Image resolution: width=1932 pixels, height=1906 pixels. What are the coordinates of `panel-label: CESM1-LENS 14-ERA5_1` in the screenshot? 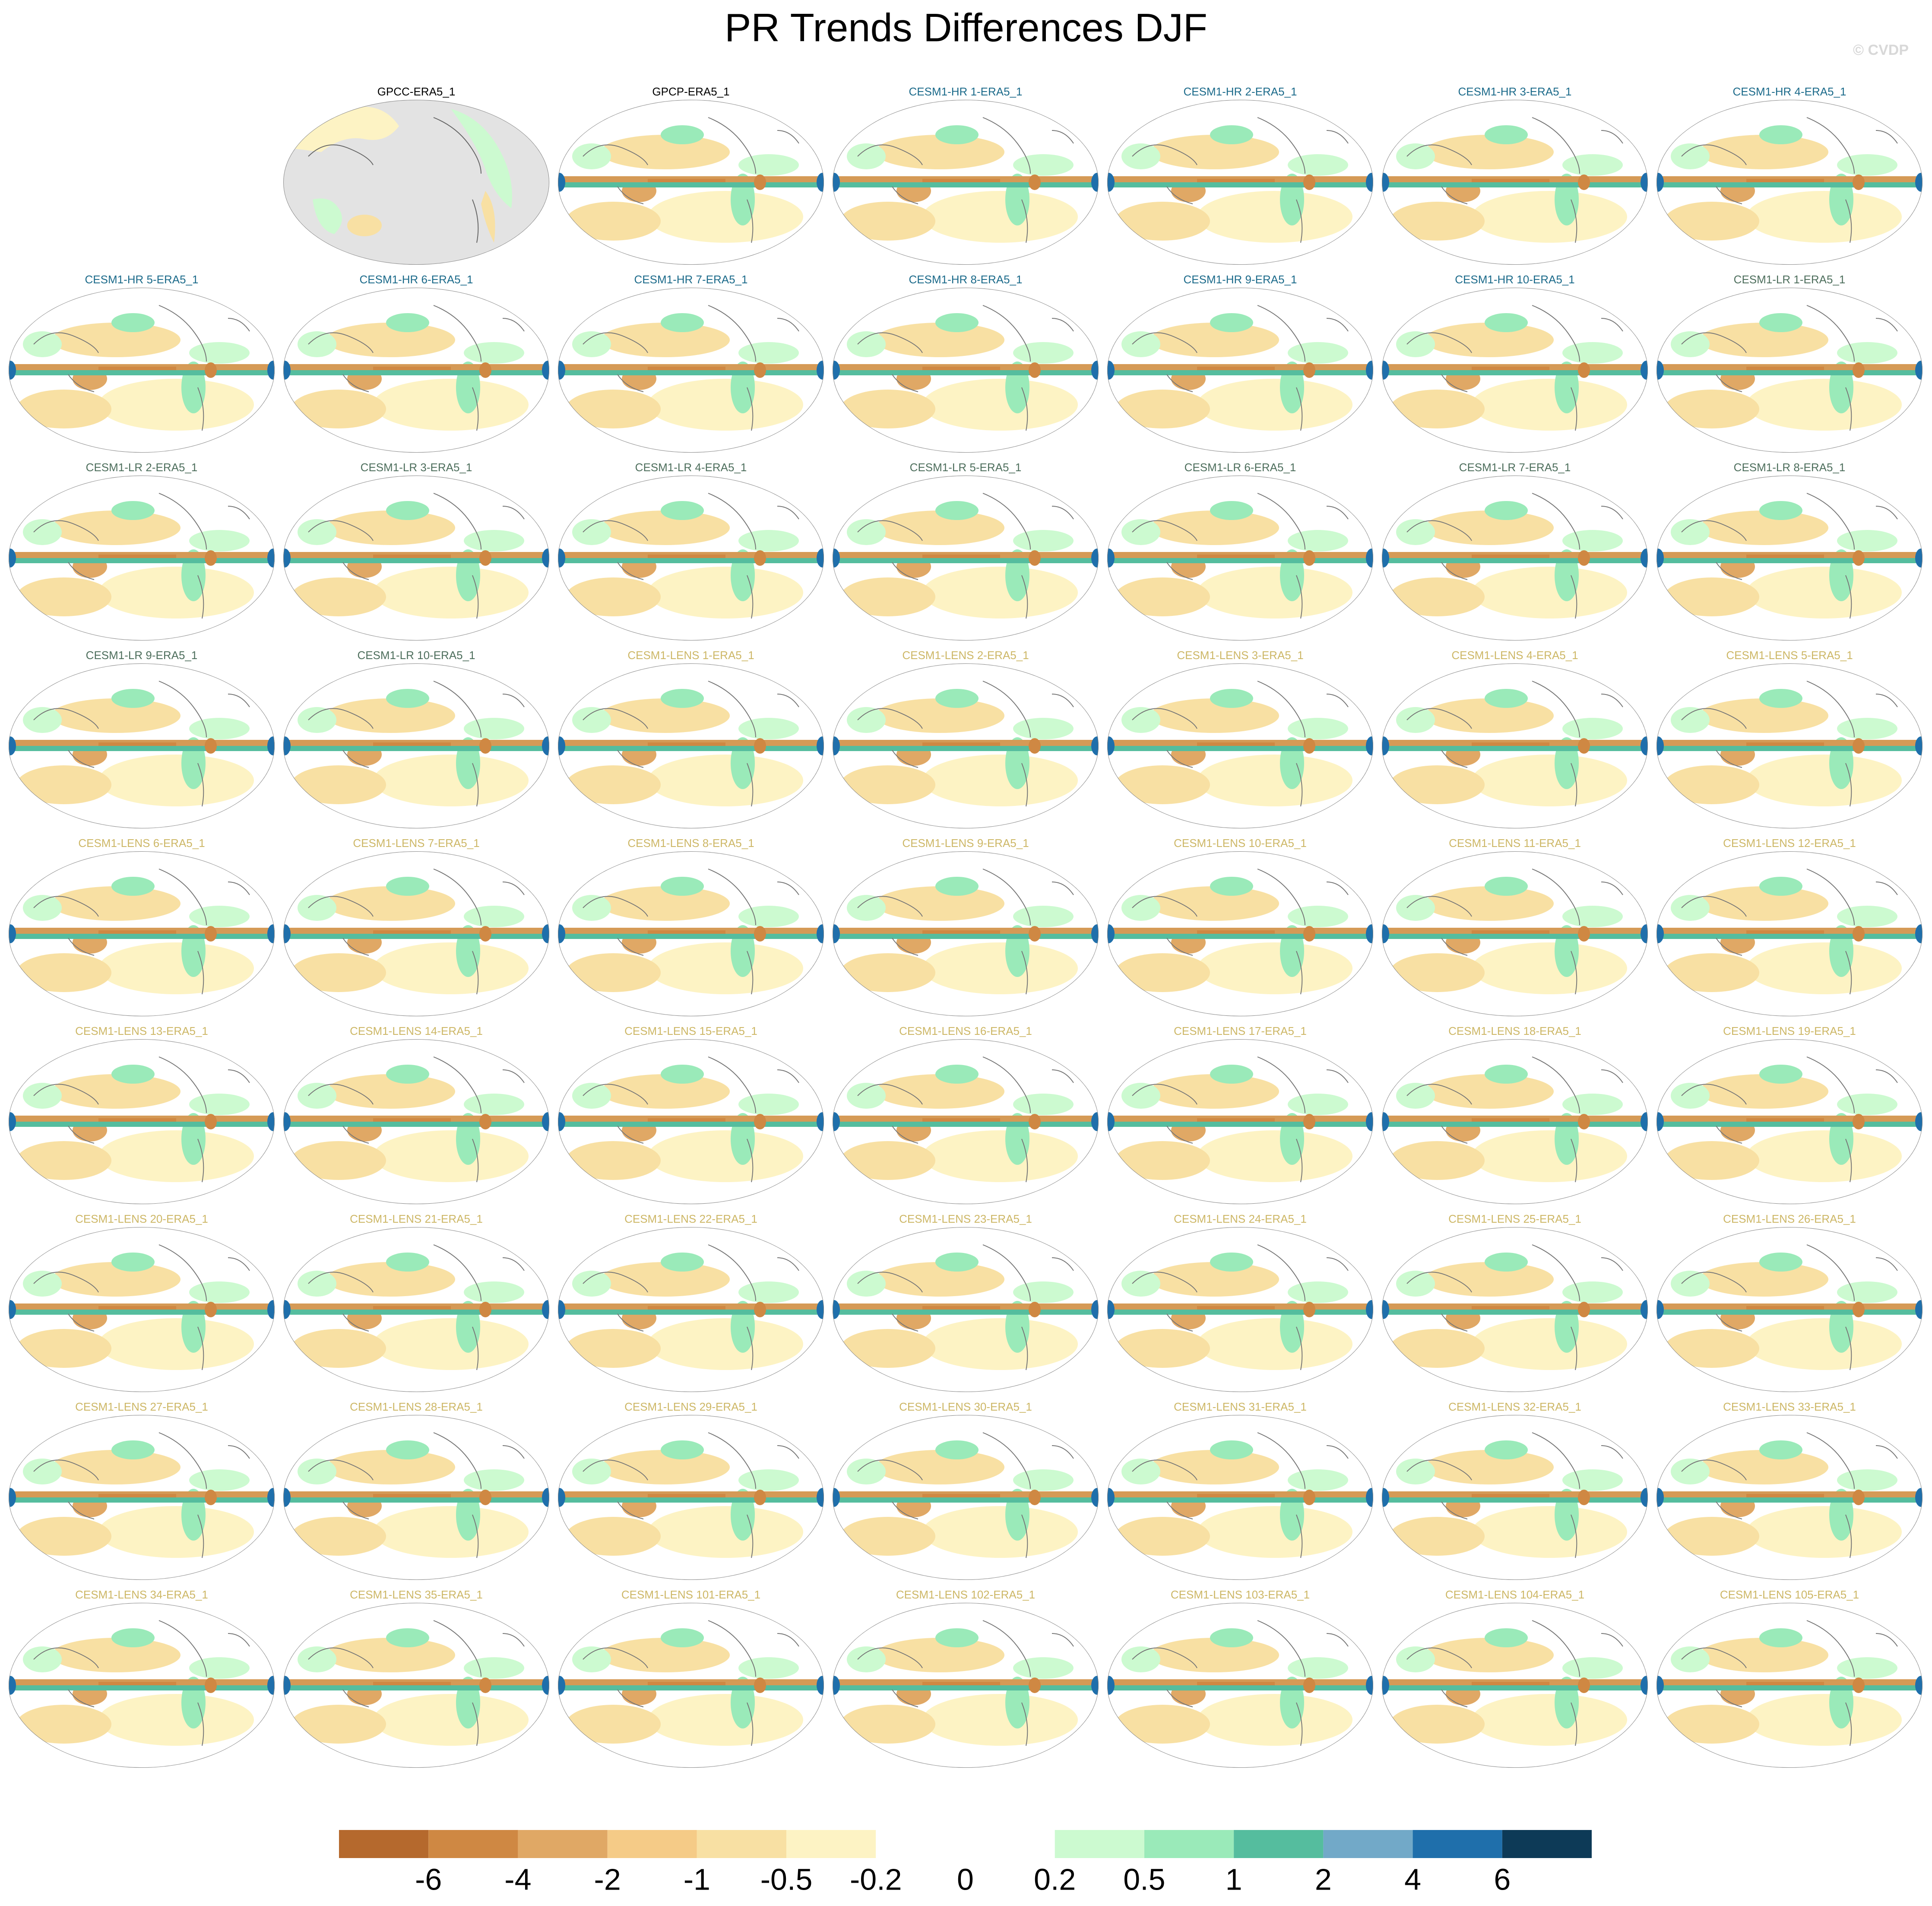 It's located at (417, 1030).